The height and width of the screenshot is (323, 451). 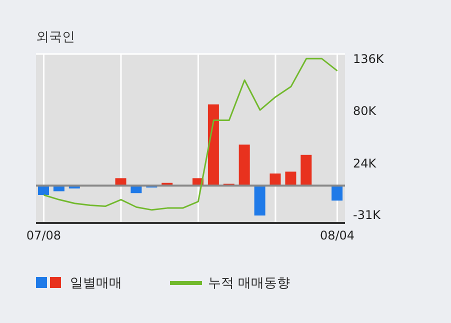 I want to click on y-tick-label: 24K, so click(x=365, y=163).